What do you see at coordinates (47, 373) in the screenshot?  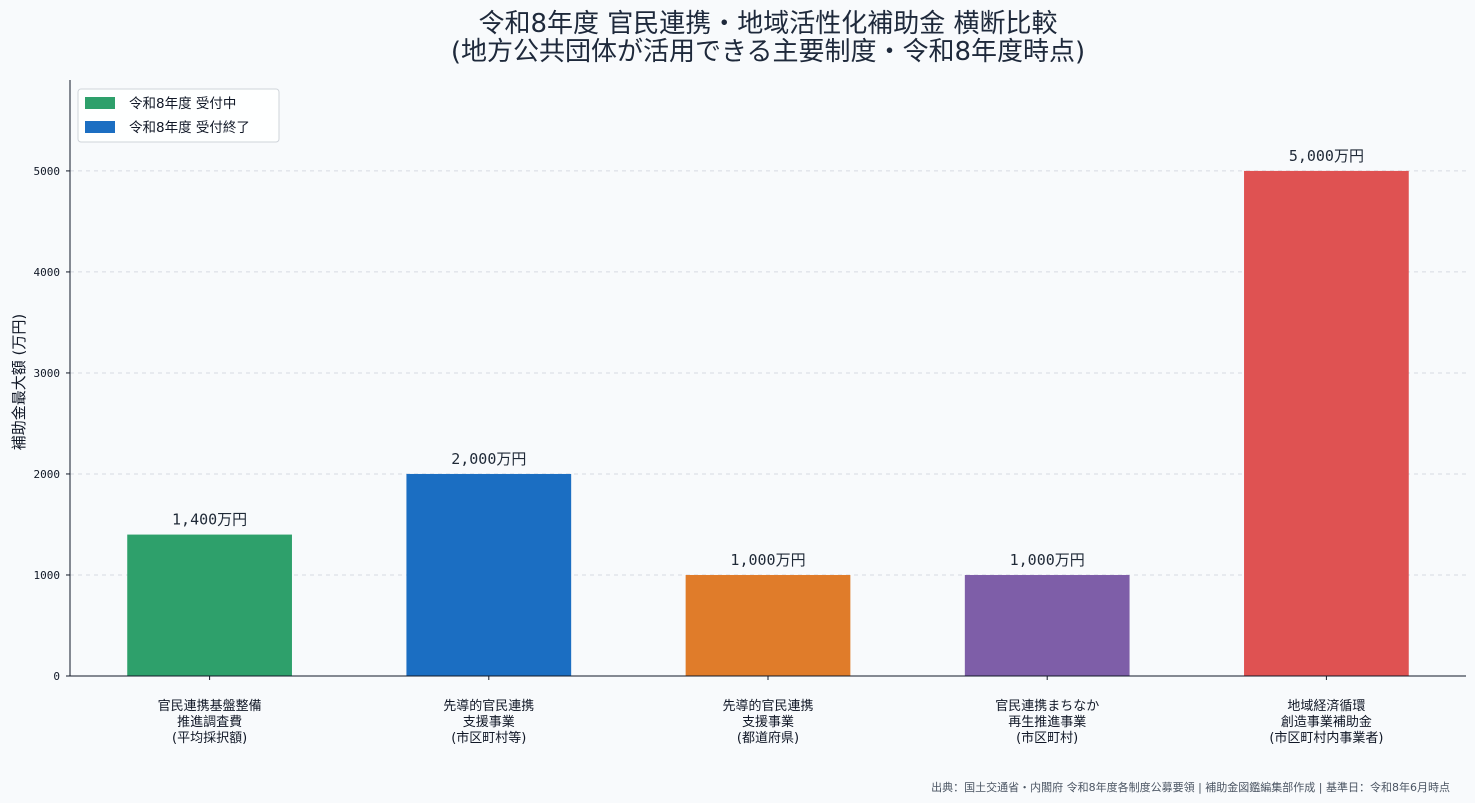 I see `y-tick-label: 3000` at bounding box center [47, 373].